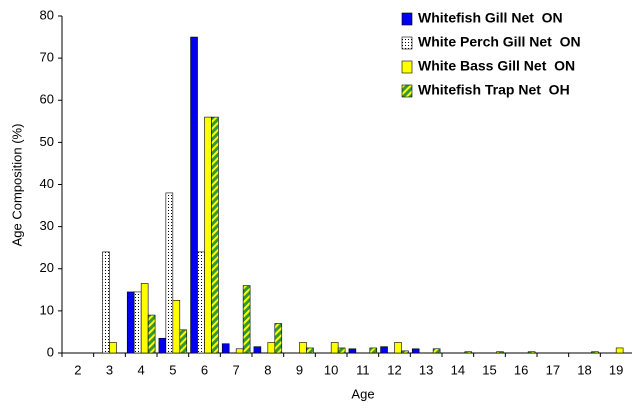  I want to click on x-tick-label: 14, so click(458, 369).